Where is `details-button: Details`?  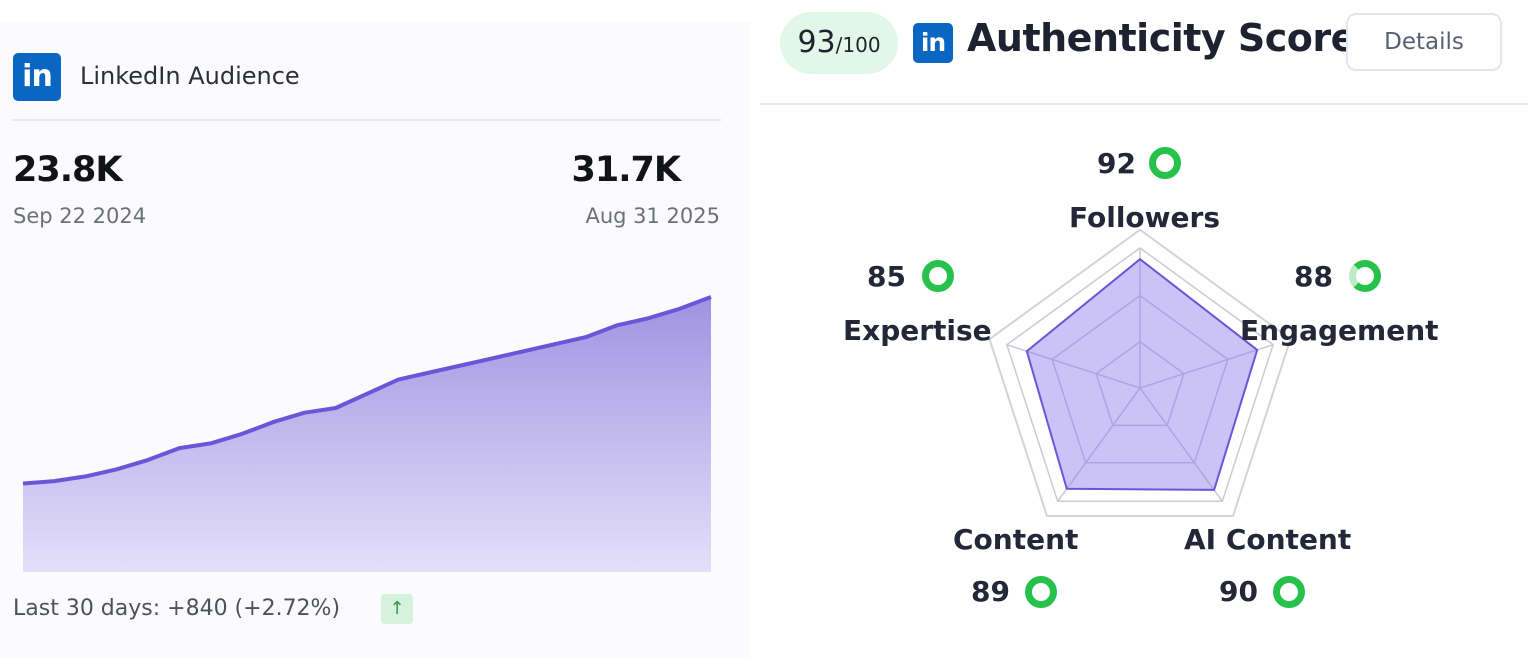 details-button: Details is located at coordinates (1424, 42).